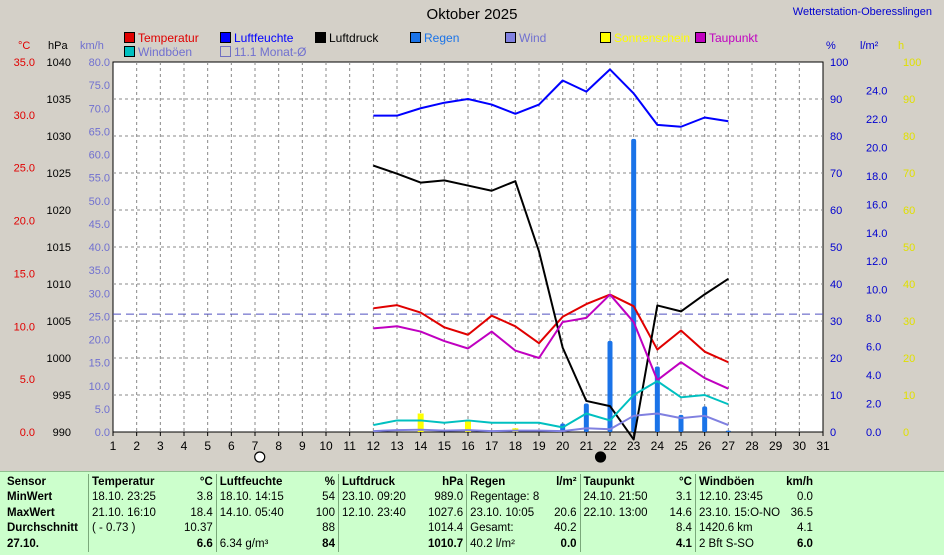  What do you see at coordinates (681, 528) in the screenshot?
I see `dew-value: 8.4` at bounding box center [681, 528].